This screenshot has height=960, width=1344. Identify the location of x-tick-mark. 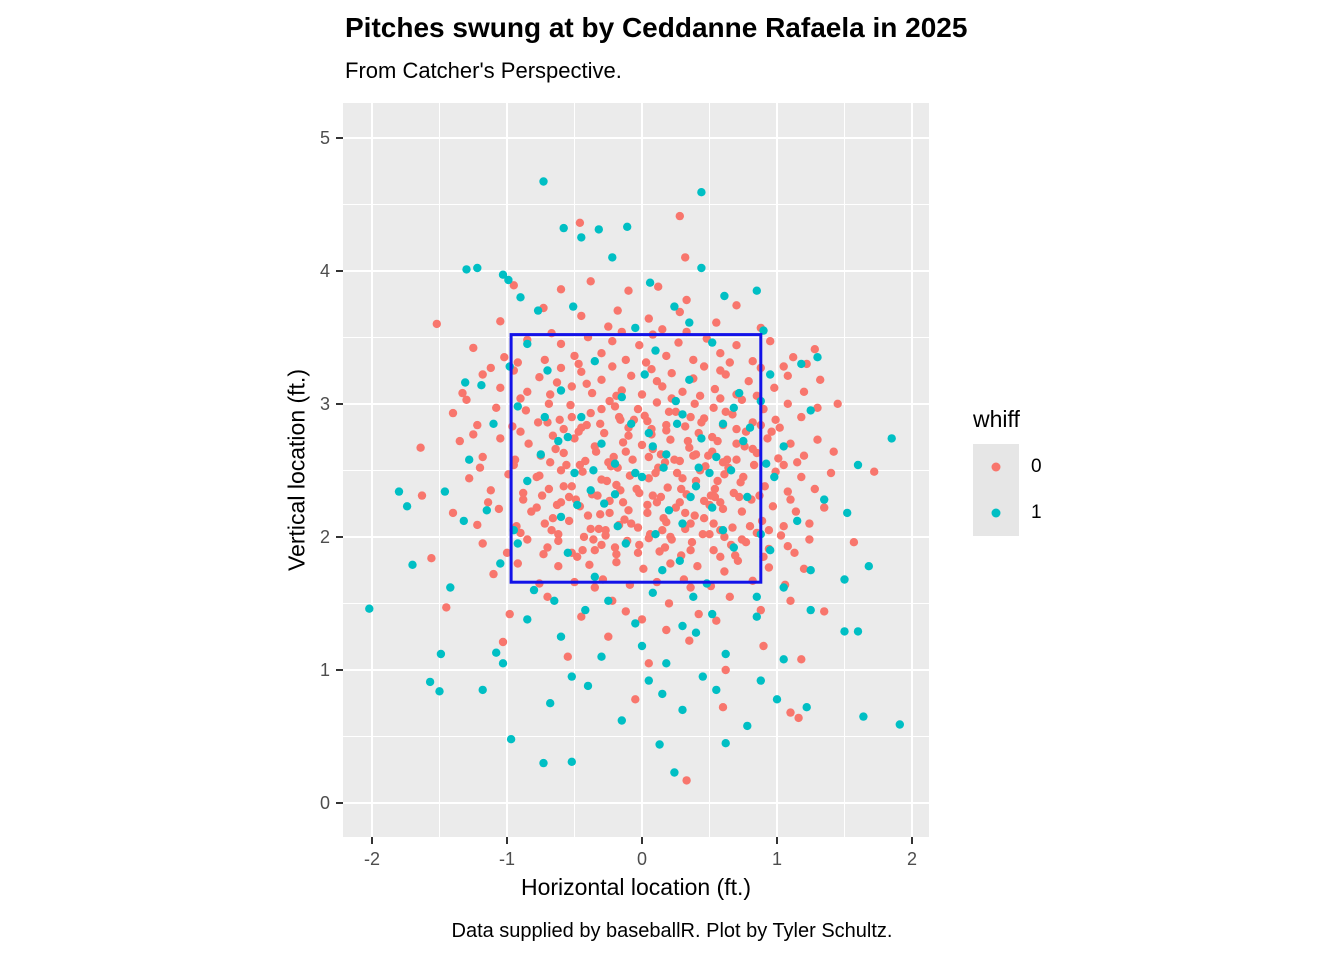
(507, 840).